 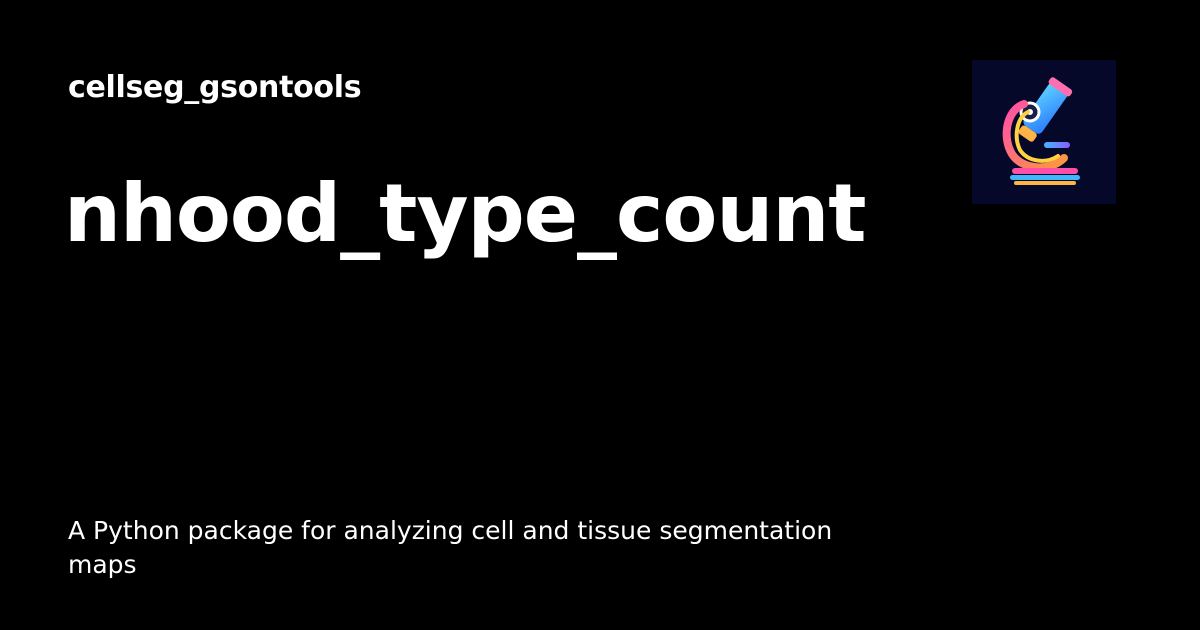 I want to click on microscope-icon, so click(x=1041, y=131).